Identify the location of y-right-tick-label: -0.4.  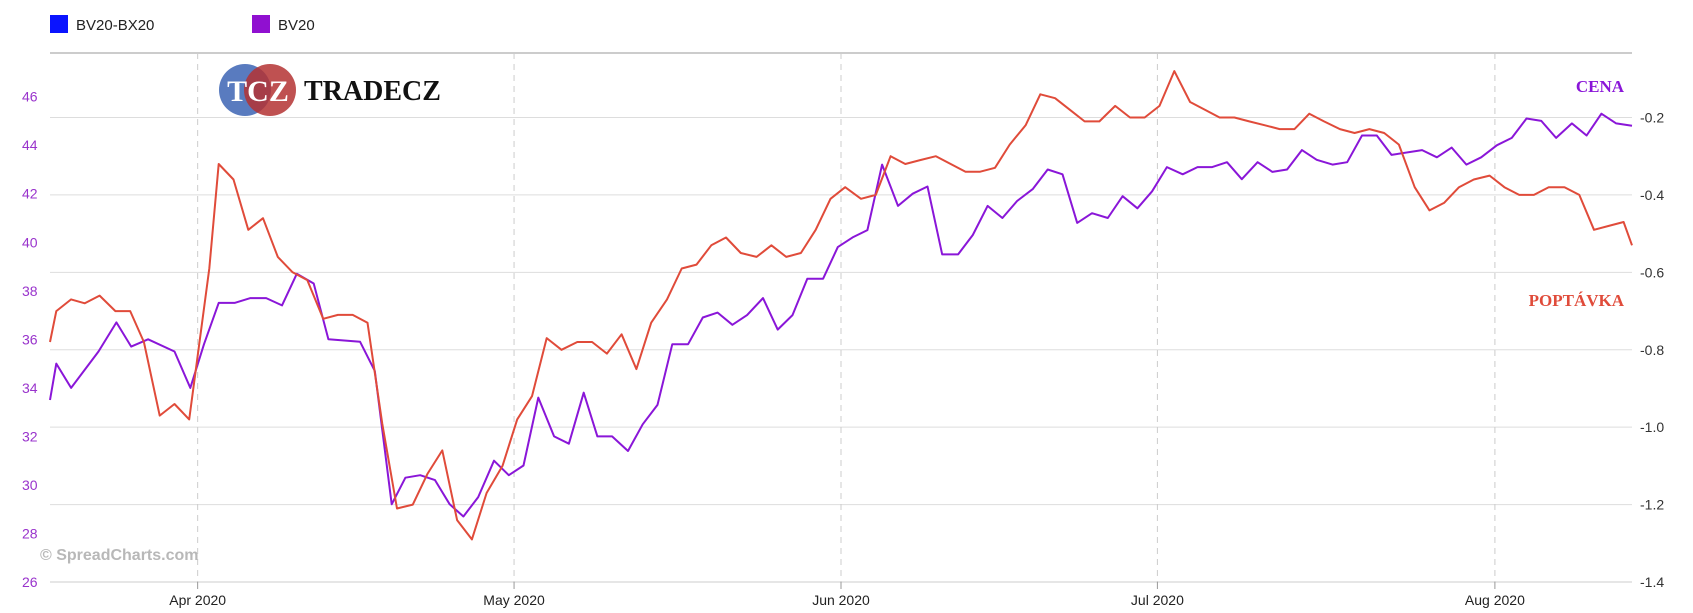
(1652, 195).